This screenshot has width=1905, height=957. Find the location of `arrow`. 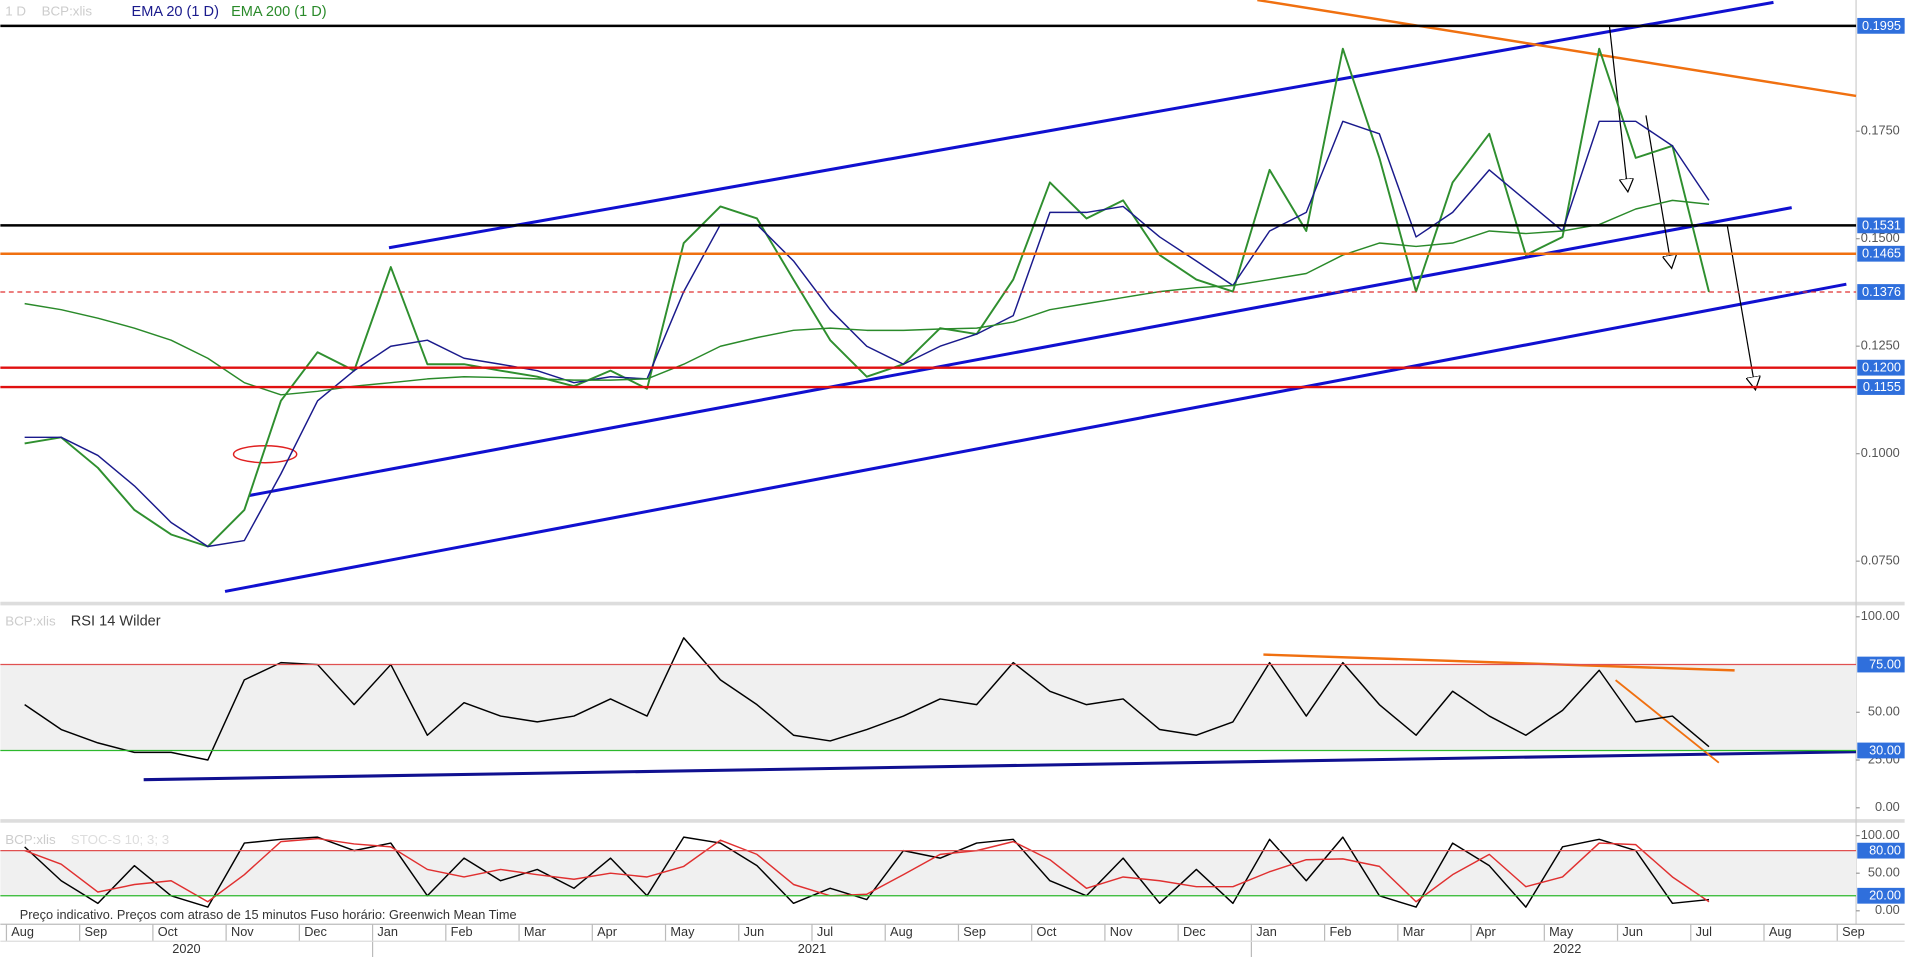

arrow is located at coordinates (1658, 191).